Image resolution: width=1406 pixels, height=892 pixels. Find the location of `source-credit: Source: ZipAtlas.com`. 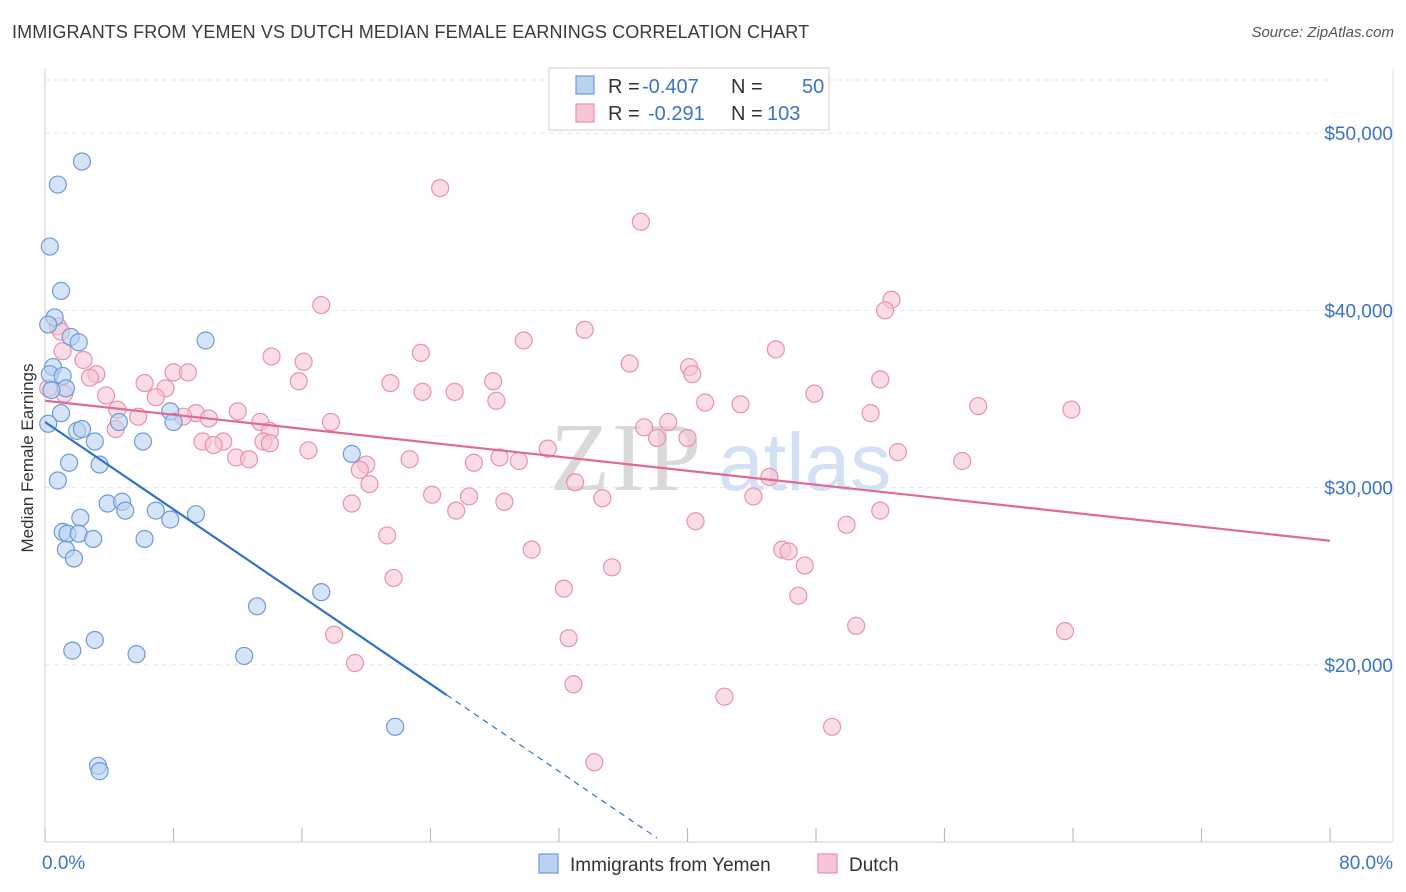

source-credit: Source: ZipAtlas.com is located at coordinates (1322, 32).